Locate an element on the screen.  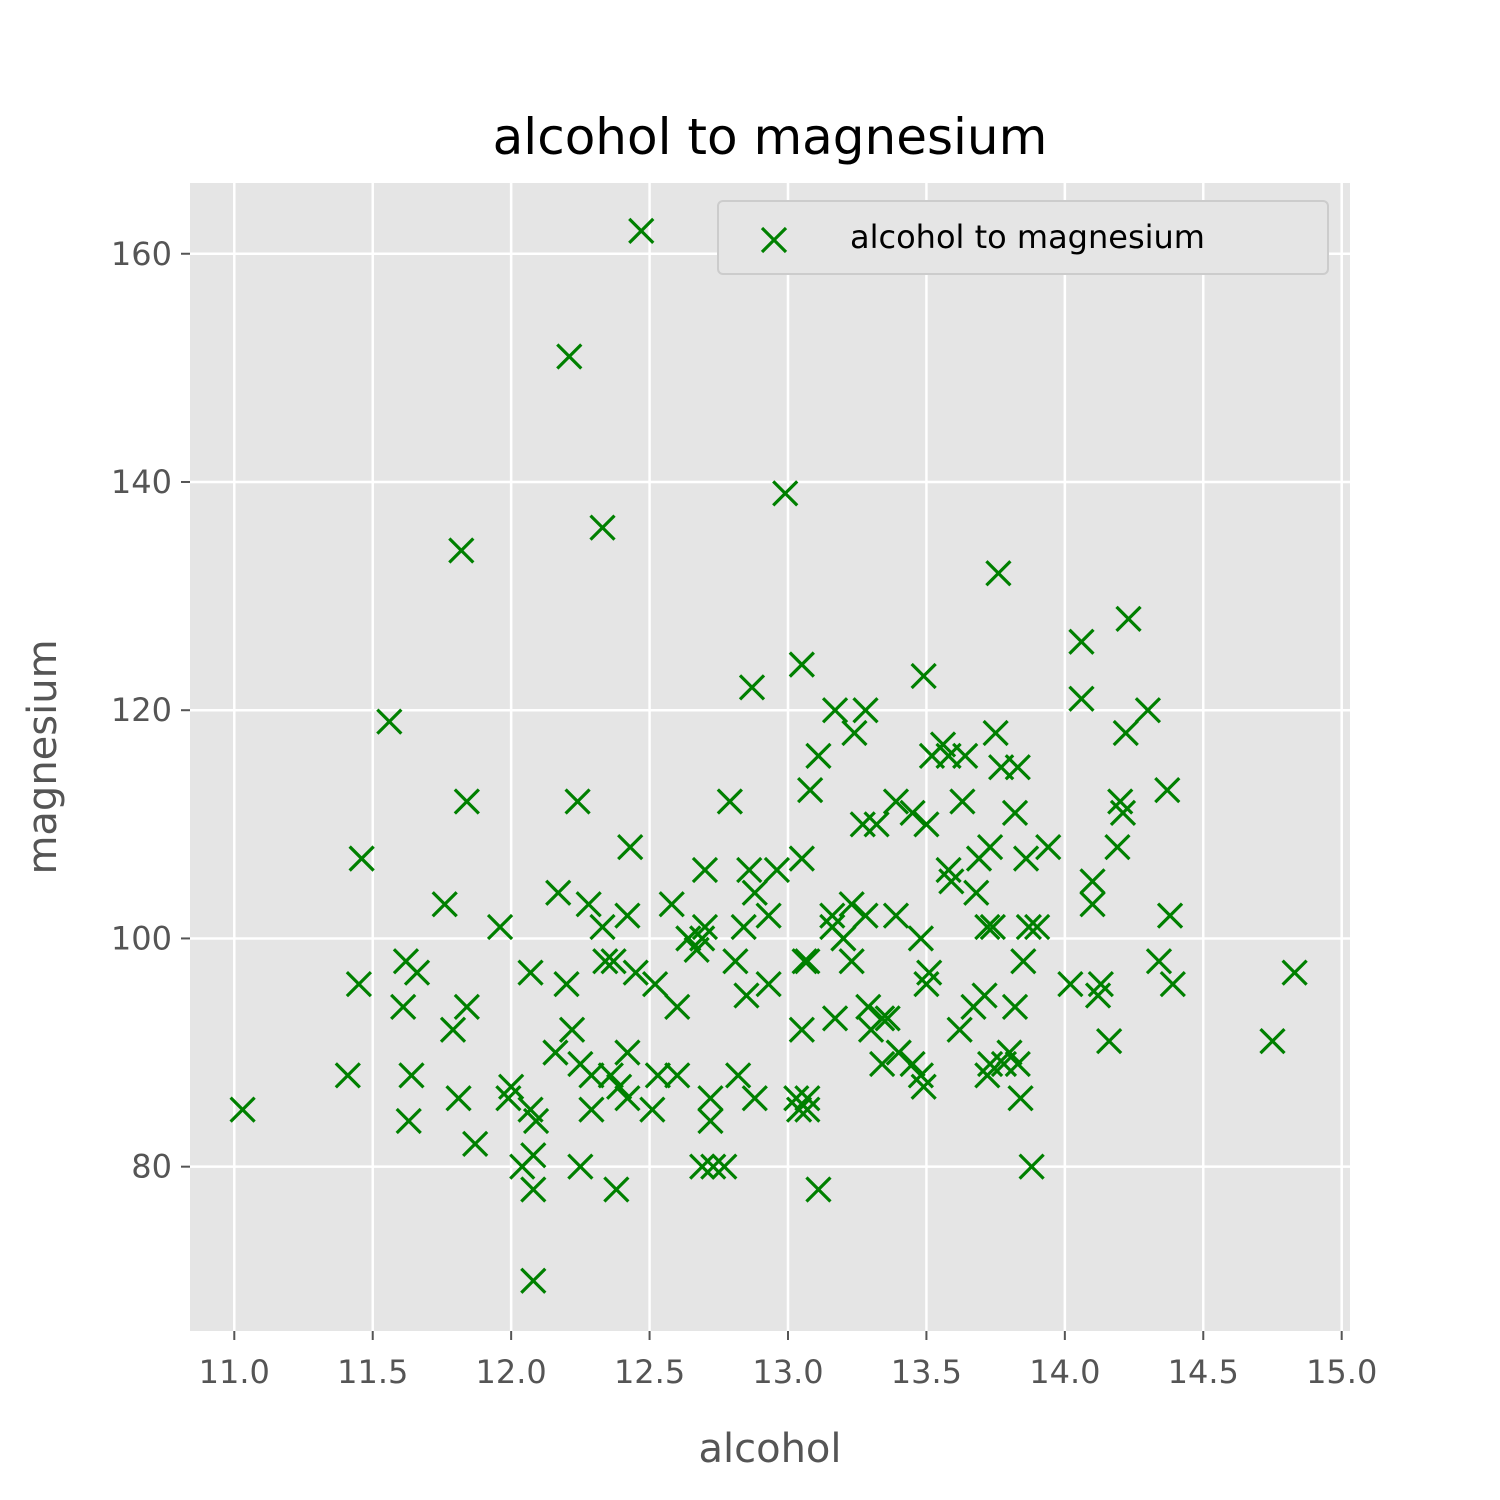
legend-box is located at coordinates (1023, 237).